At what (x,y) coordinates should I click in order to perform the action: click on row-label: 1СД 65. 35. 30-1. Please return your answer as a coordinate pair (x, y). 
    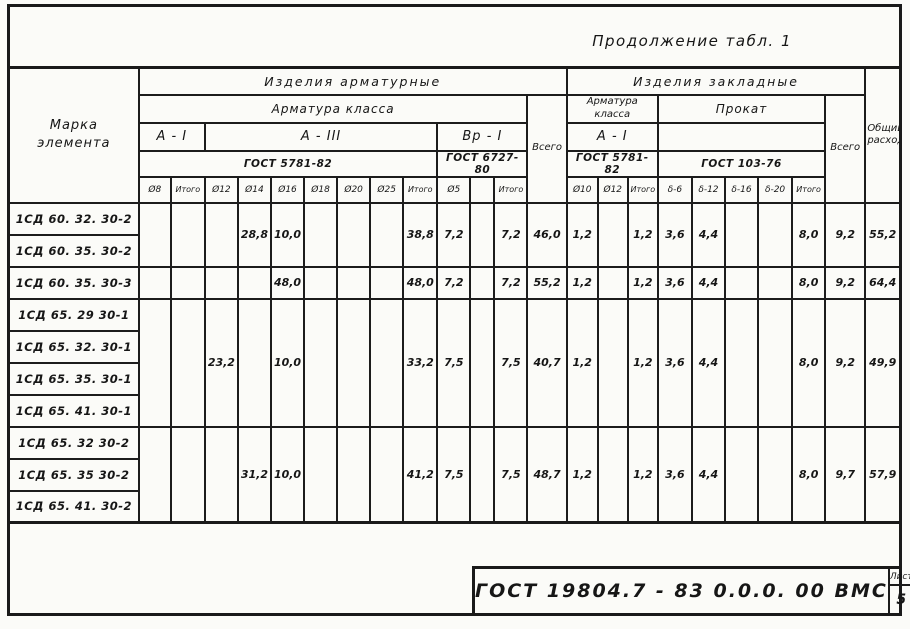
    Looking at the image, I should click on (73, 378).